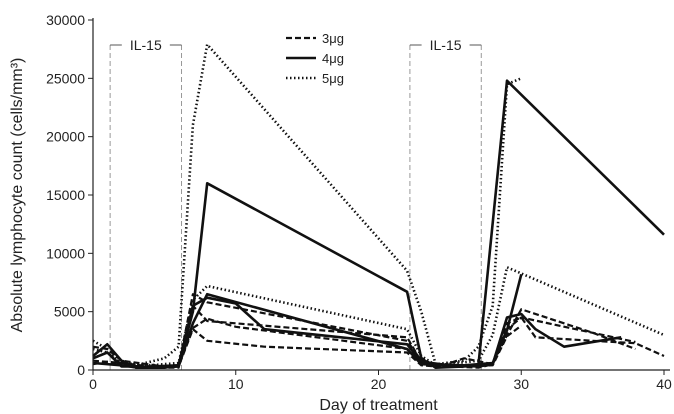 This screenshot has width=674, height=414. What do you see at coordinates (378, 405) in the screenshot?
I see `x-axis-label: Day of treatment` at bounding box center [378, 405].